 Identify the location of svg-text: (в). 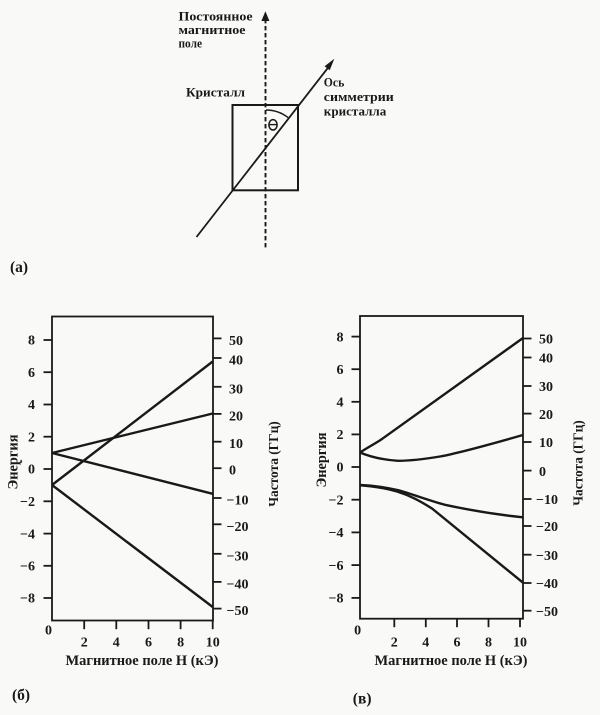
(362, 699).